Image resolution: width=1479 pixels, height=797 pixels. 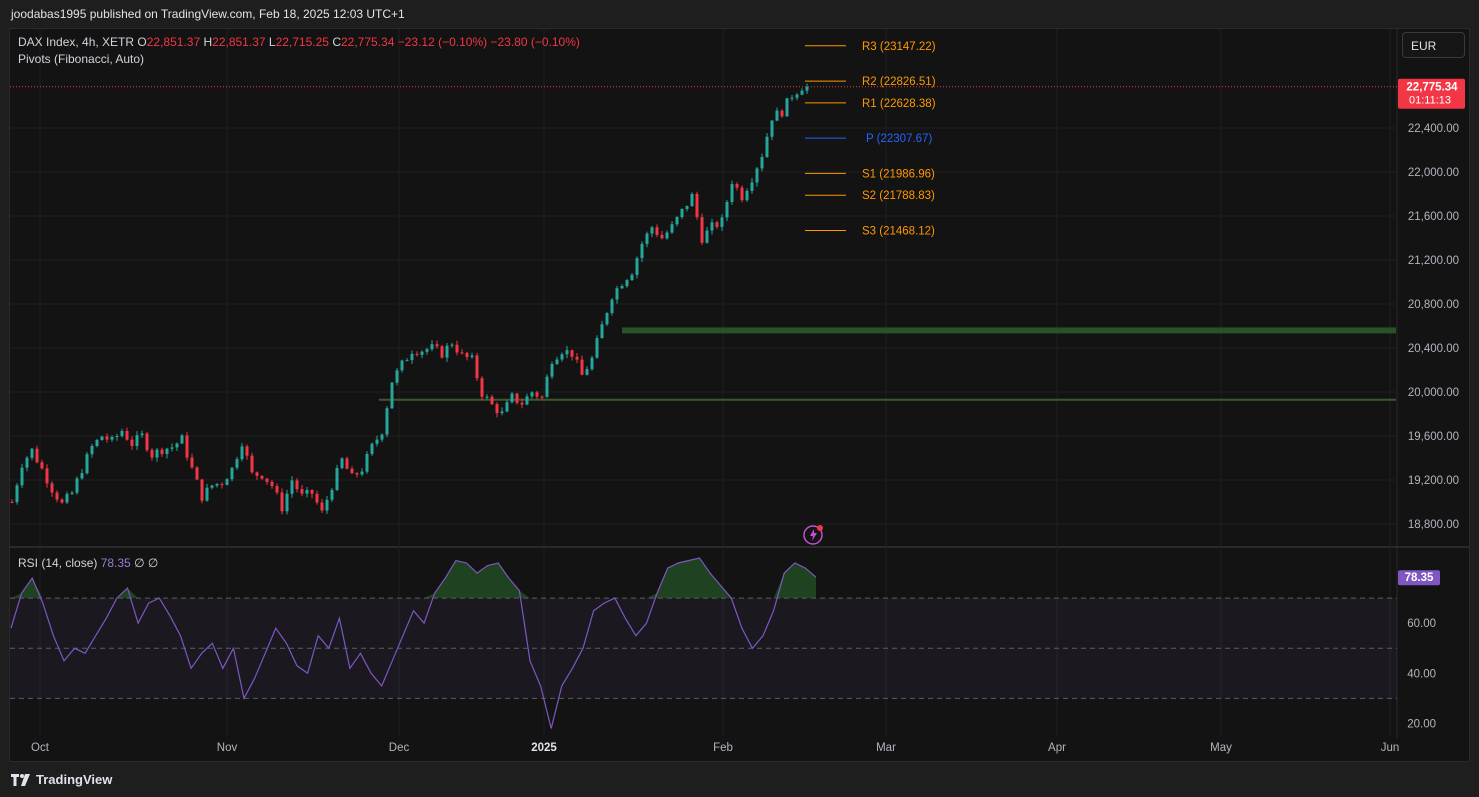 What do you see at coordinates (898, 174) in the screenshot?
I see `pivot-label-s1: S1 (21986.96)` at bounding box center [898, 174].